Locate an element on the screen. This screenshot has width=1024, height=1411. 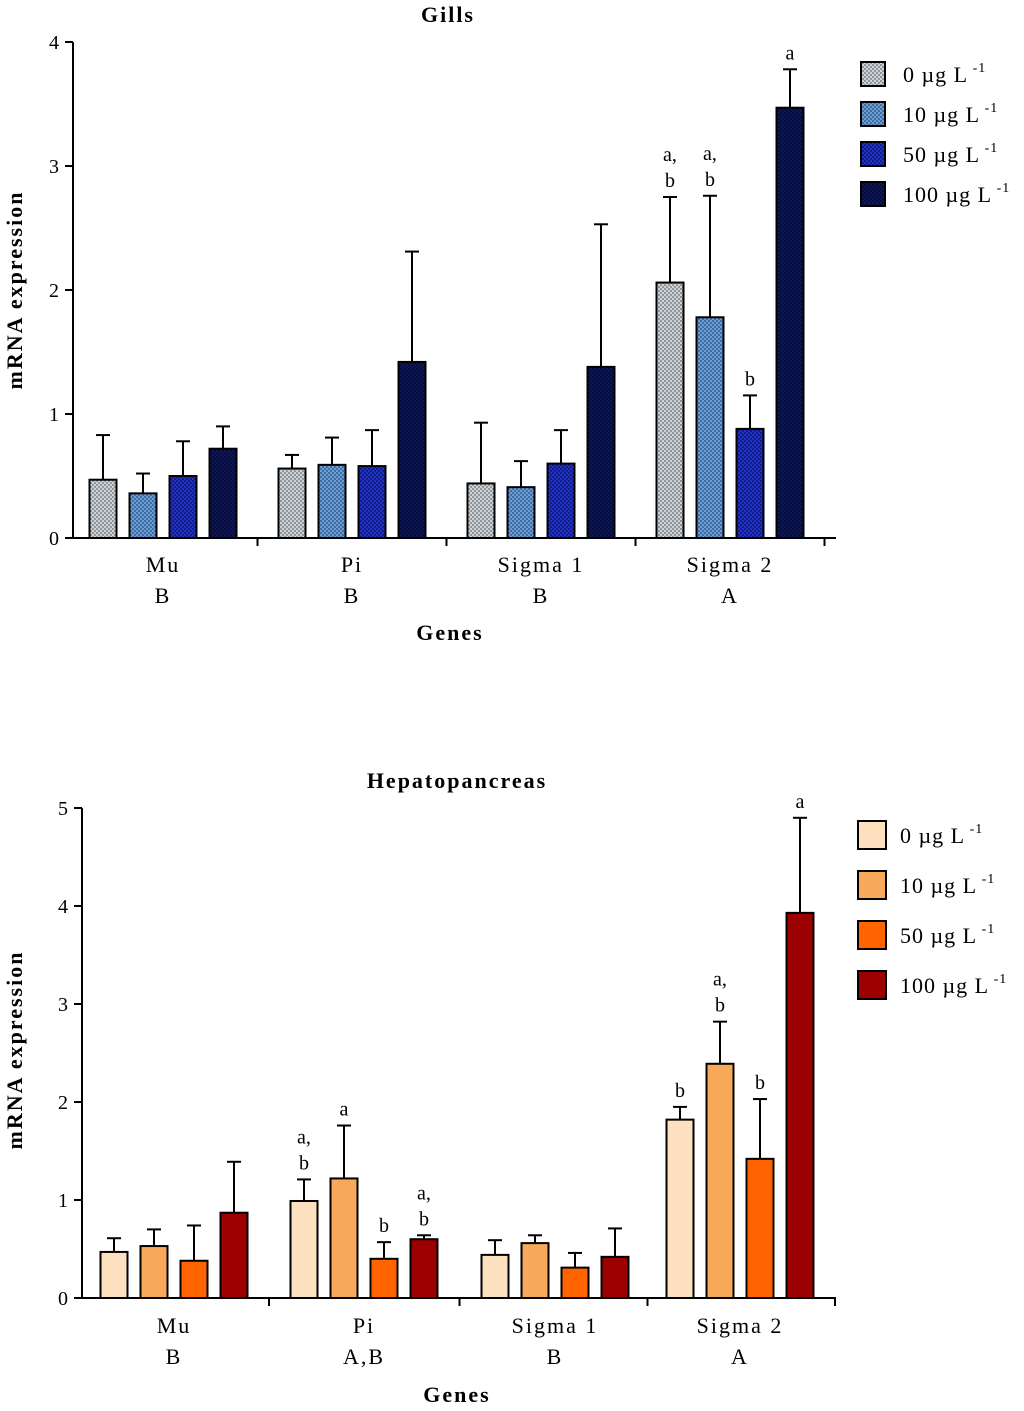
gills-legend: 0 µg L -1 10 µg L -1 50 µg L -1 100 µg L -1 is located at coordinates (935, 134).